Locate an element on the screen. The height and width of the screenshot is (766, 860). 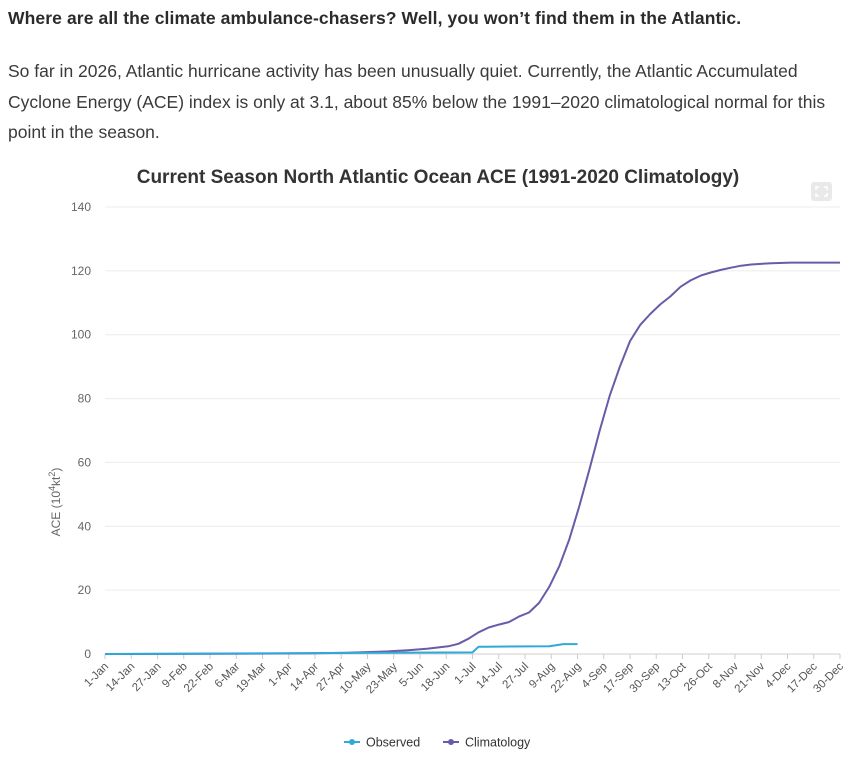
x-tick-label: 19-Mar is located at coordinates (251, 678).